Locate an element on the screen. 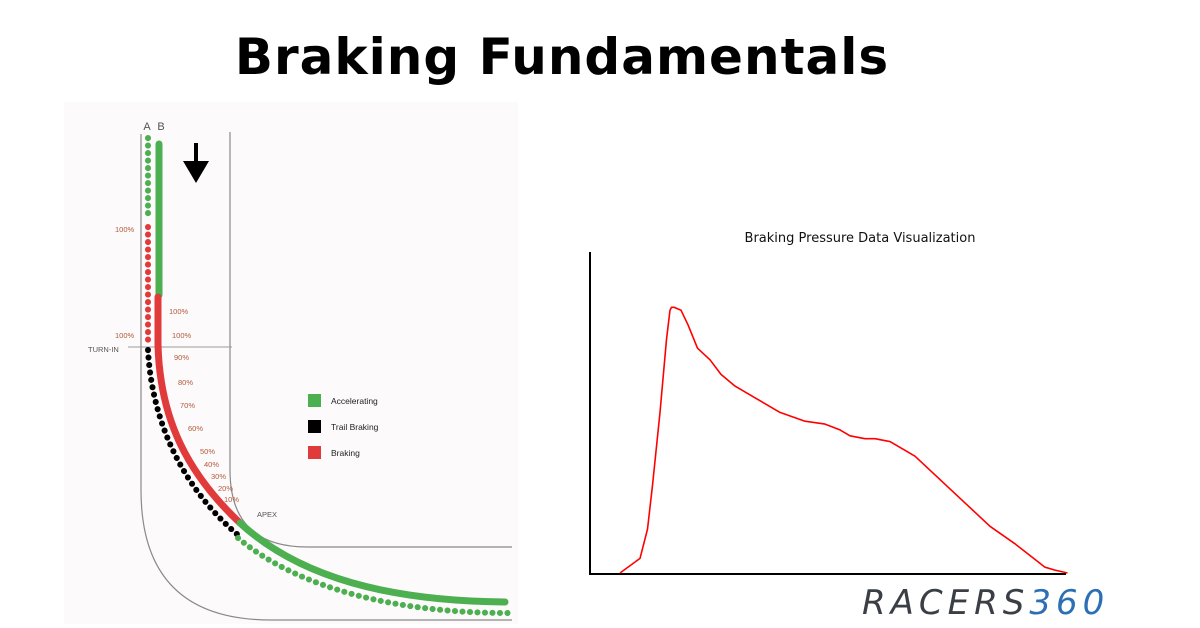 This screenshot has height=628, width=1200. legend-swatch-braking is located at coordinates (314, 452).